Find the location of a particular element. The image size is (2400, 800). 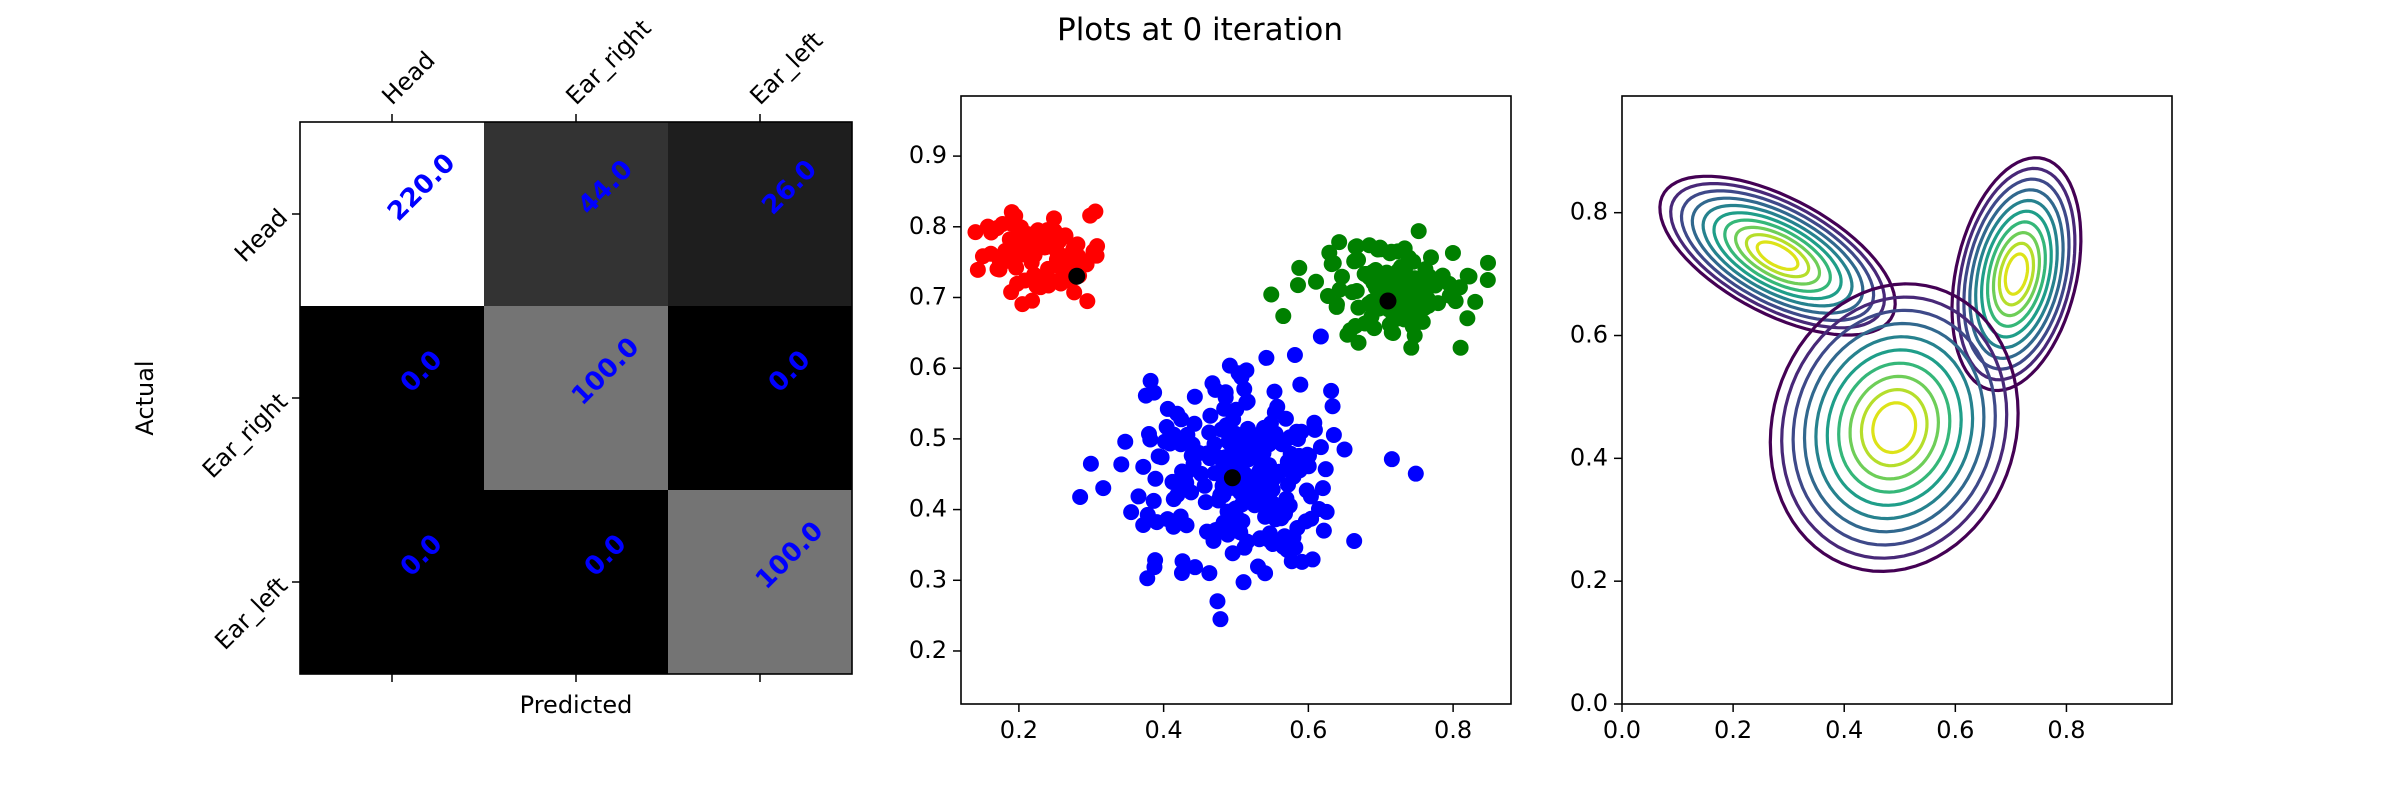

figure-title: Plots at 0 iteration is located at coordinates (1200, 30).